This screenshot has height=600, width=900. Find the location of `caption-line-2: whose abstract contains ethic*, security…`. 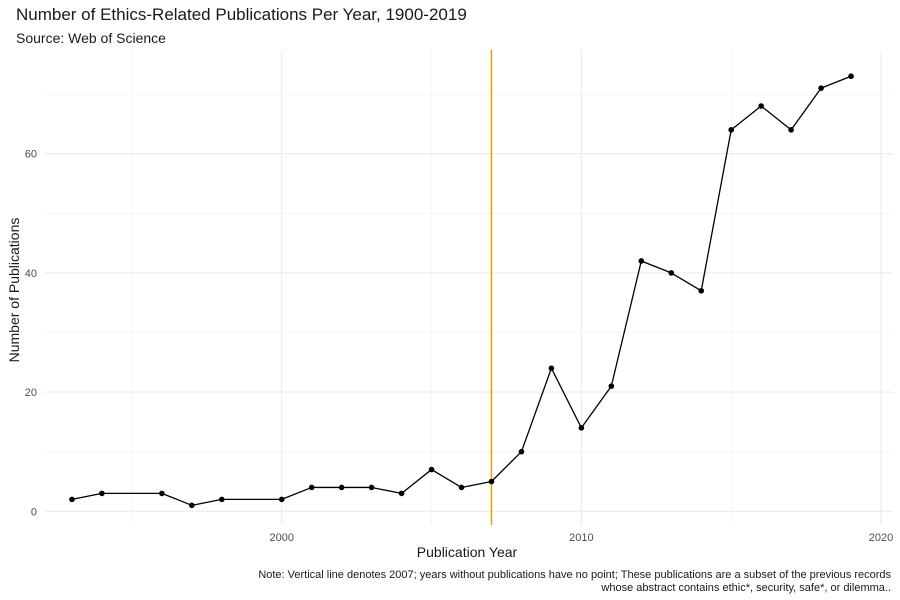

caption-line-2: whose abstract contains ethic*, security… is located at coordinates (746, 588).